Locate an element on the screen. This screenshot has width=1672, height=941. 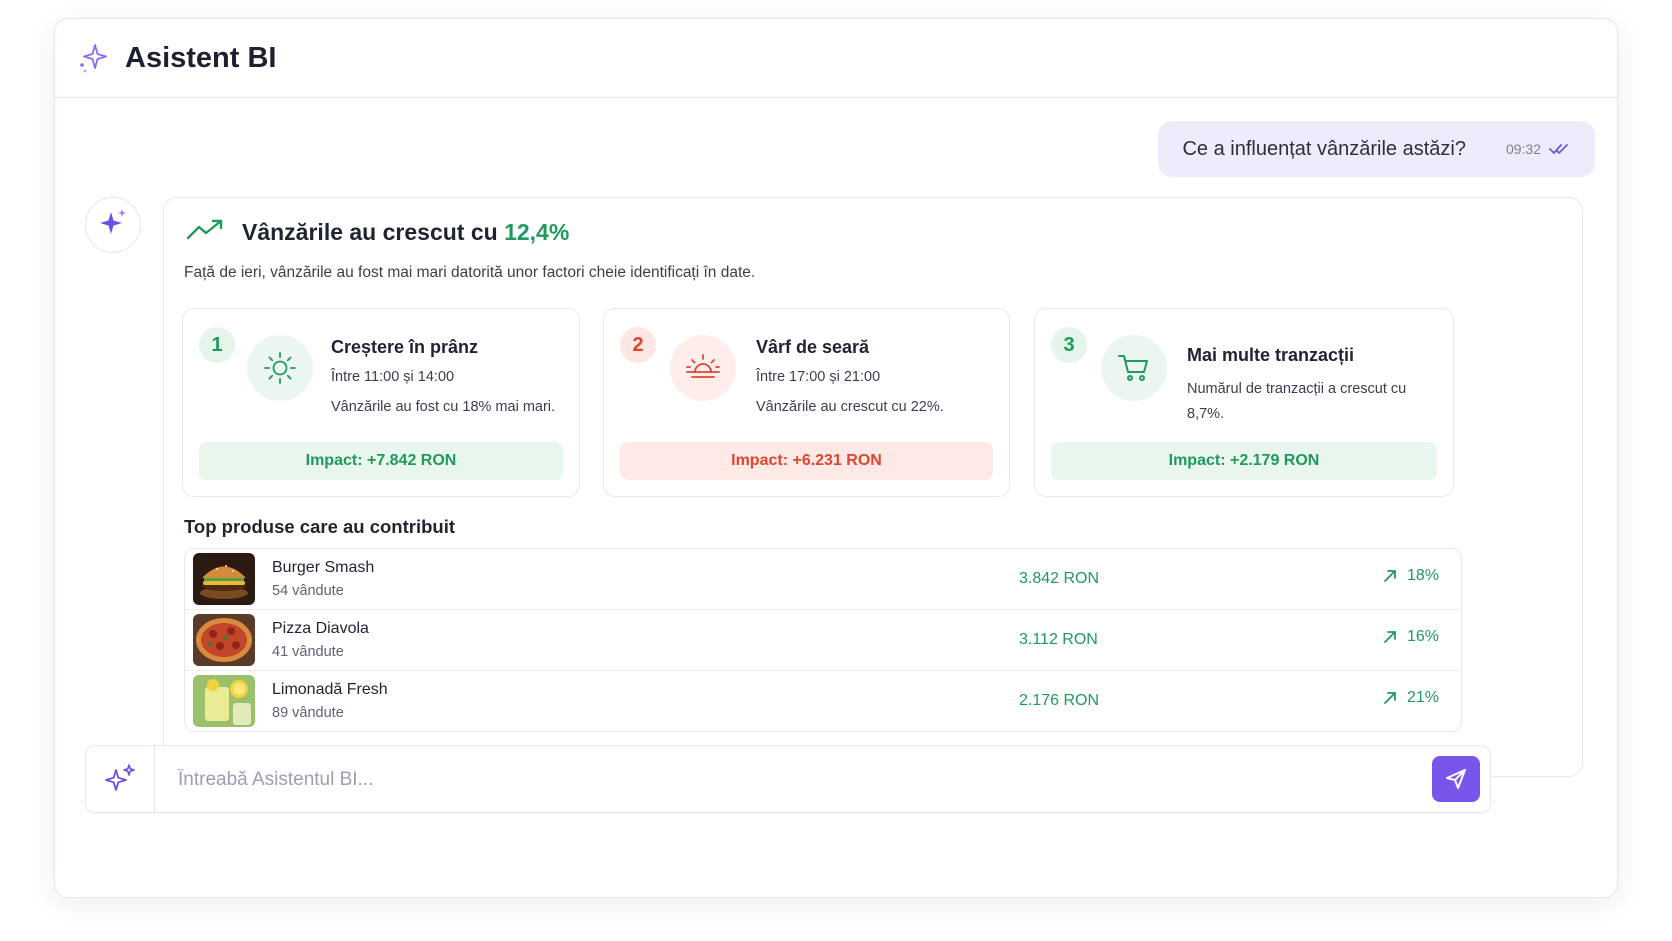
product-row: Burger Smash 54 vândute 3.842 RON 18% is located at coordinates (823, 579).